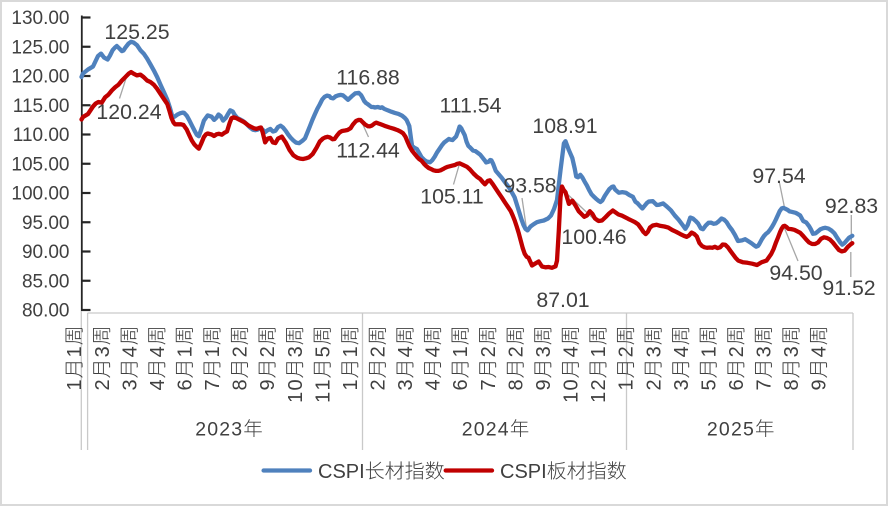 The image size is (888, 511). Describe the element at coordinates (40, 47) in the screenshot. I see `svg-text: 125.00` at that location.